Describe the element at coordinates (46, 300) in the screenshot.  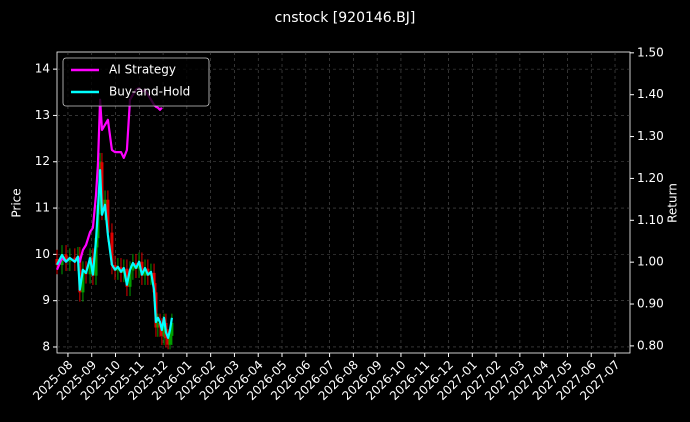
I see `y-tick-label: 9` at that location.